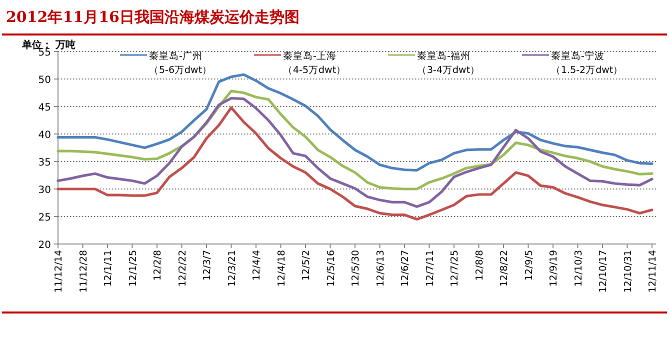 The width and height of the screenshot is (669, 340). What do you see at coordinates (133, 268) in the screenshot?
I see `x-tick-label: 12/1/25` at bounding box center [133, 268].